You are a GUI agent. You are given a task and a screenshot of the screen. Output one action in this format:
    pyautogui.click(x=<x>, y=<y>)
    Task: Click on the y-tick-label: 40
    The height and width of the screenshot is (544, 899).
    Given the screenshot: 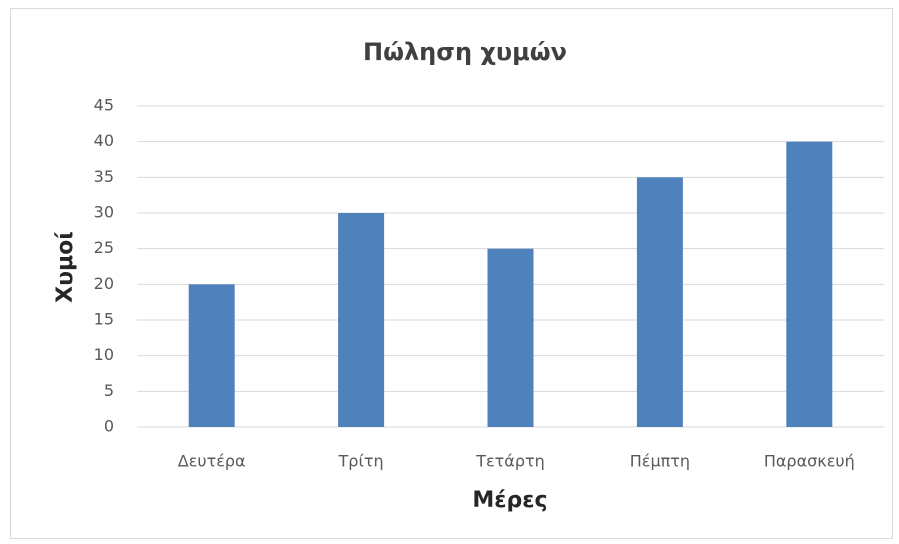 What is the action you would take?
    pyautogui.click(x=104, y=140)
    